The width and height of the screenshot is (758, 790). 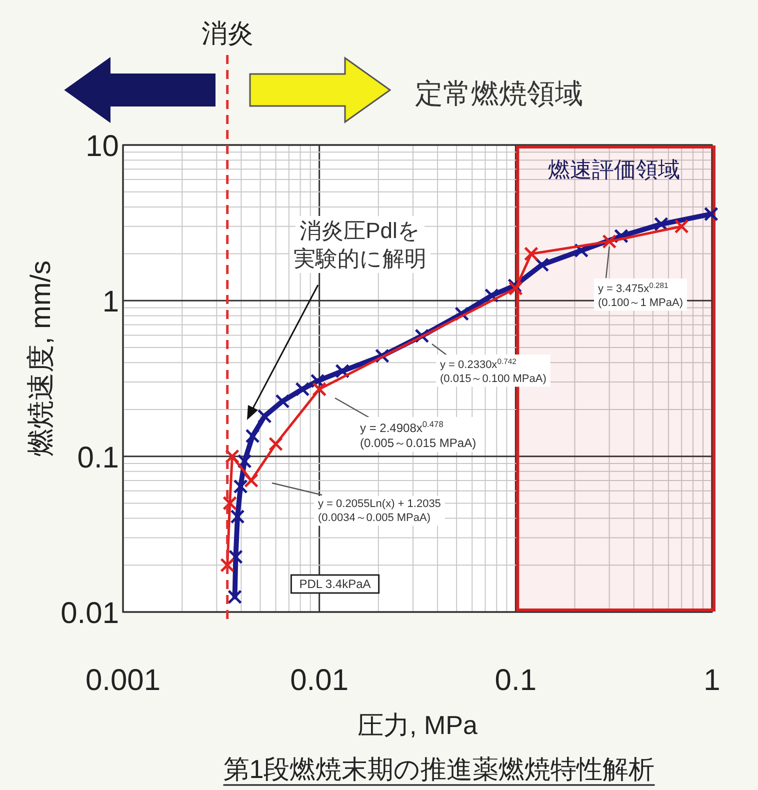 What do you see at coordinates (418, 725) in the screenshot?
I see `x-axis-title: 圧力, MPa` at bounding box center [418, 725].